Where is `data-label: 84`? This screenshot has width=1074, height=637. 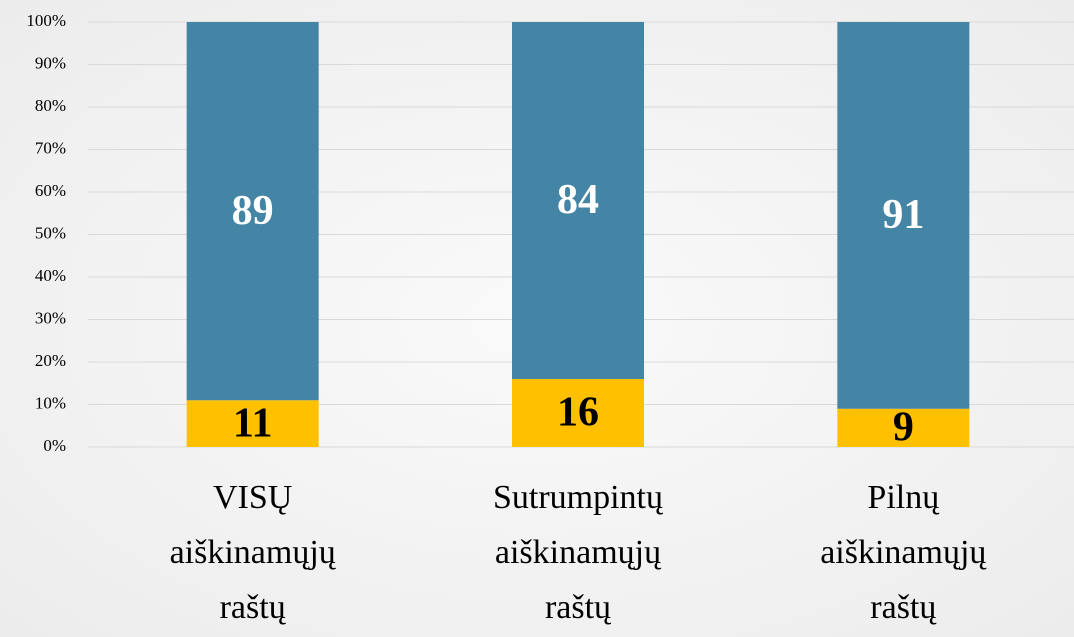
data-label: 84 is located at coordinates (578, 200).